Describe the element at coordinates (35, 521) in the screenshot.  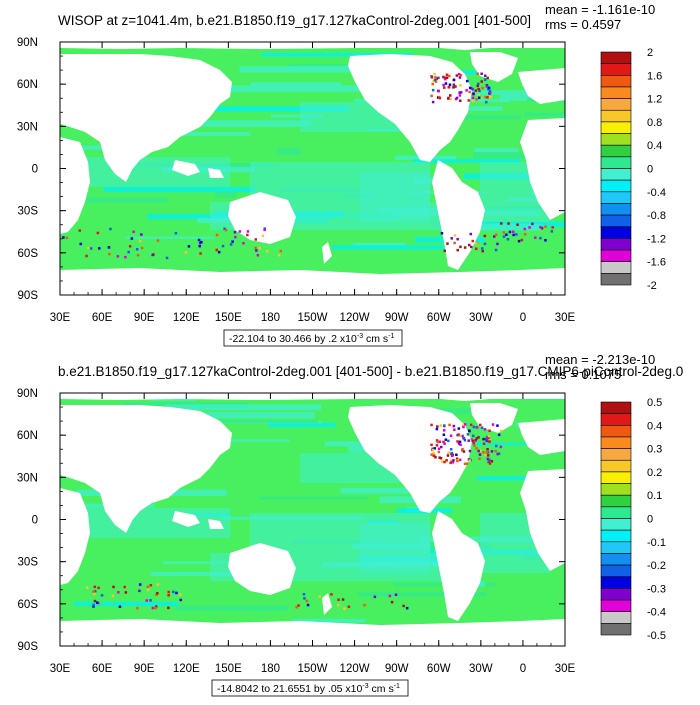
I see `y-tick-label: 0` at that location.